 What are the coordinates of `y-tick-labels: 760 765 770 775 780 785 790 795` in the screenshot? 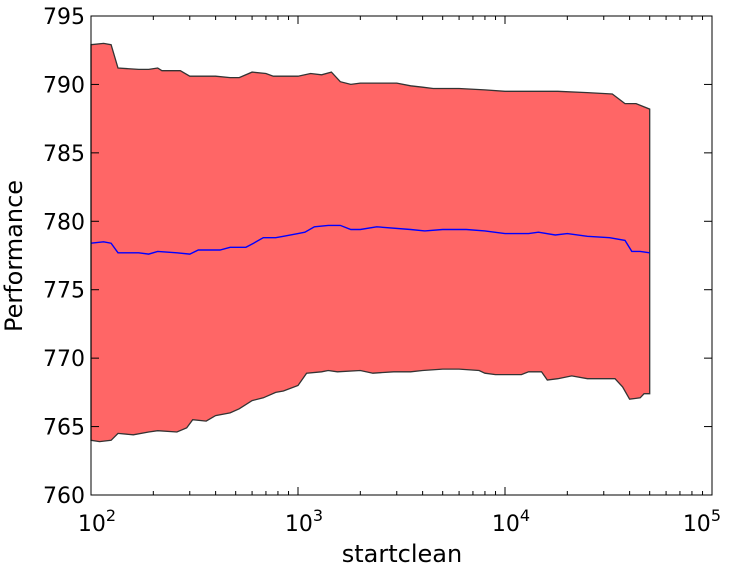 It's located at (64, 257).